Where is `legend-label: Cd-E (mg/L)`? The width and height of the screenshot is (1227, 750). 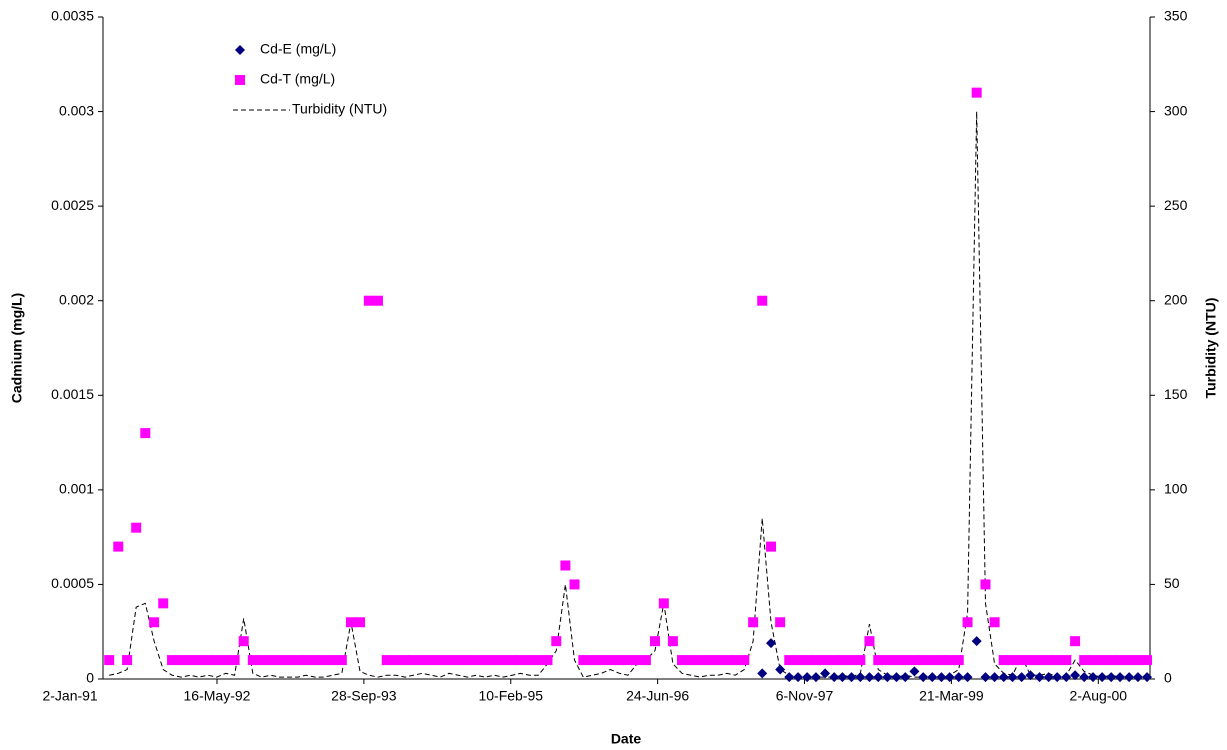 legend-label: Cd-E (mg/L) is located at coordinates (298, 49).